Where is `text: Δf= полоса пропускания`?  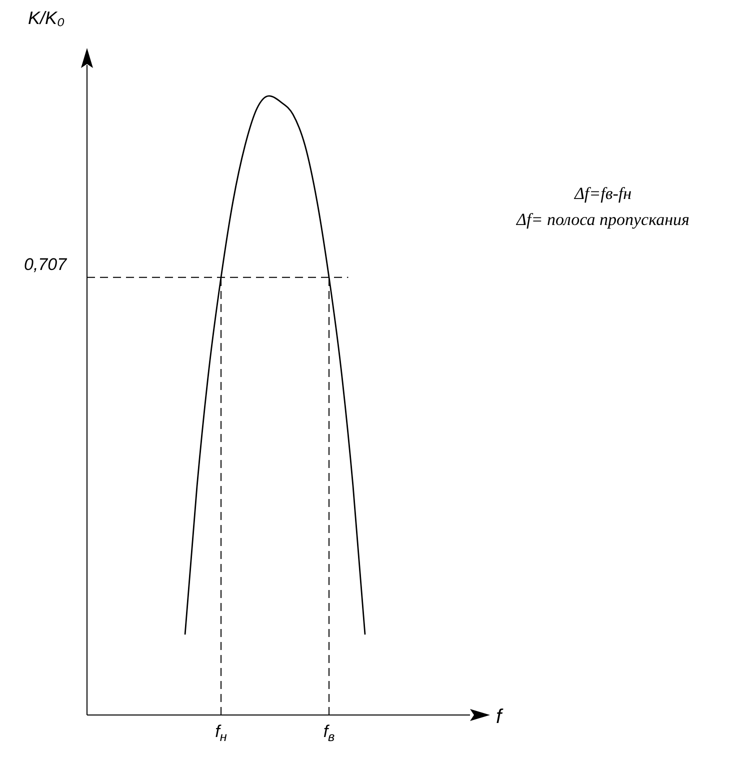
text: Δf= полоса пропускания is located at coordinates (602, 220).